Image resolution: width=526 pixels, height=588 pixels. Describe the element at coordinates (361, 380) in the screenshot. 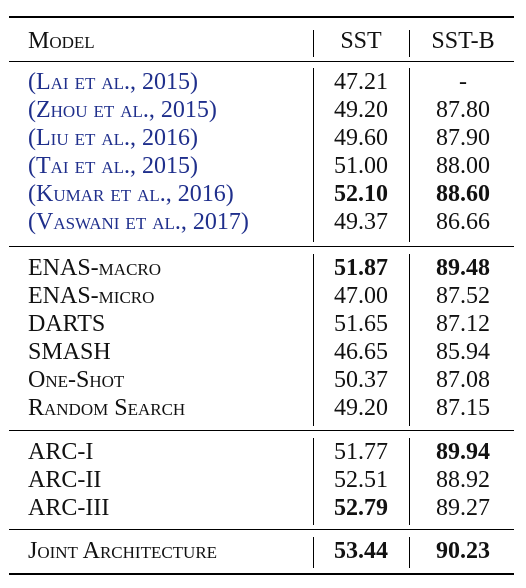

I see `sst-value: 50.37` at that location.